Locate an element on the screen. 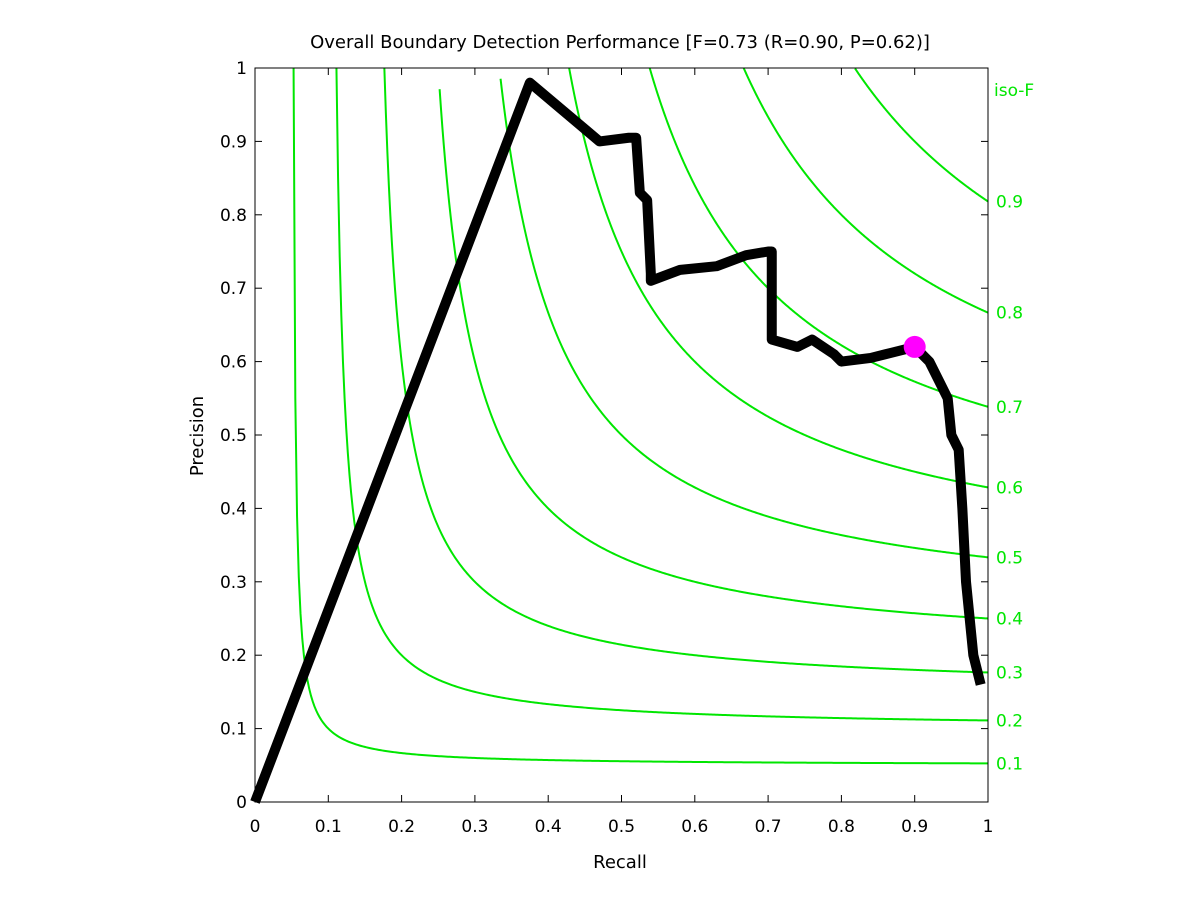 The height and width of the screenshot is (900, 1200). iso-f-label: 0.1 is located at coordinates (1009, 764).